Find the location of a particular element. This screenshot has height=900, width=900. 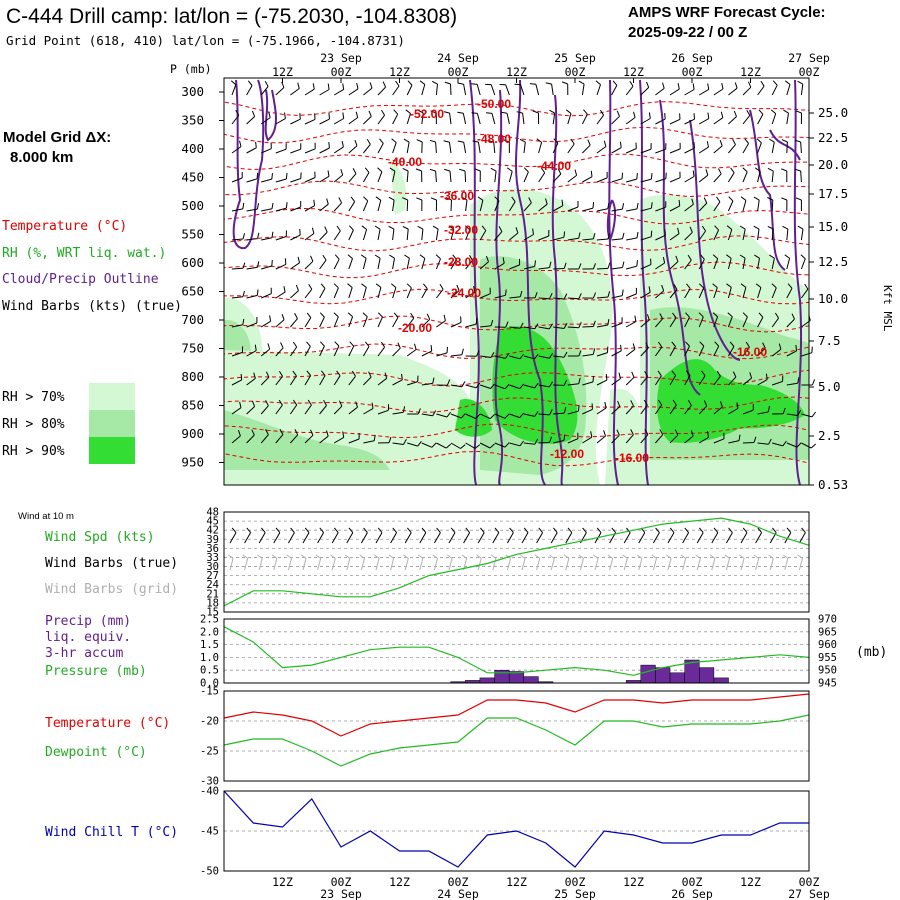

wind-barb-true is located at coordinates (788, 538).